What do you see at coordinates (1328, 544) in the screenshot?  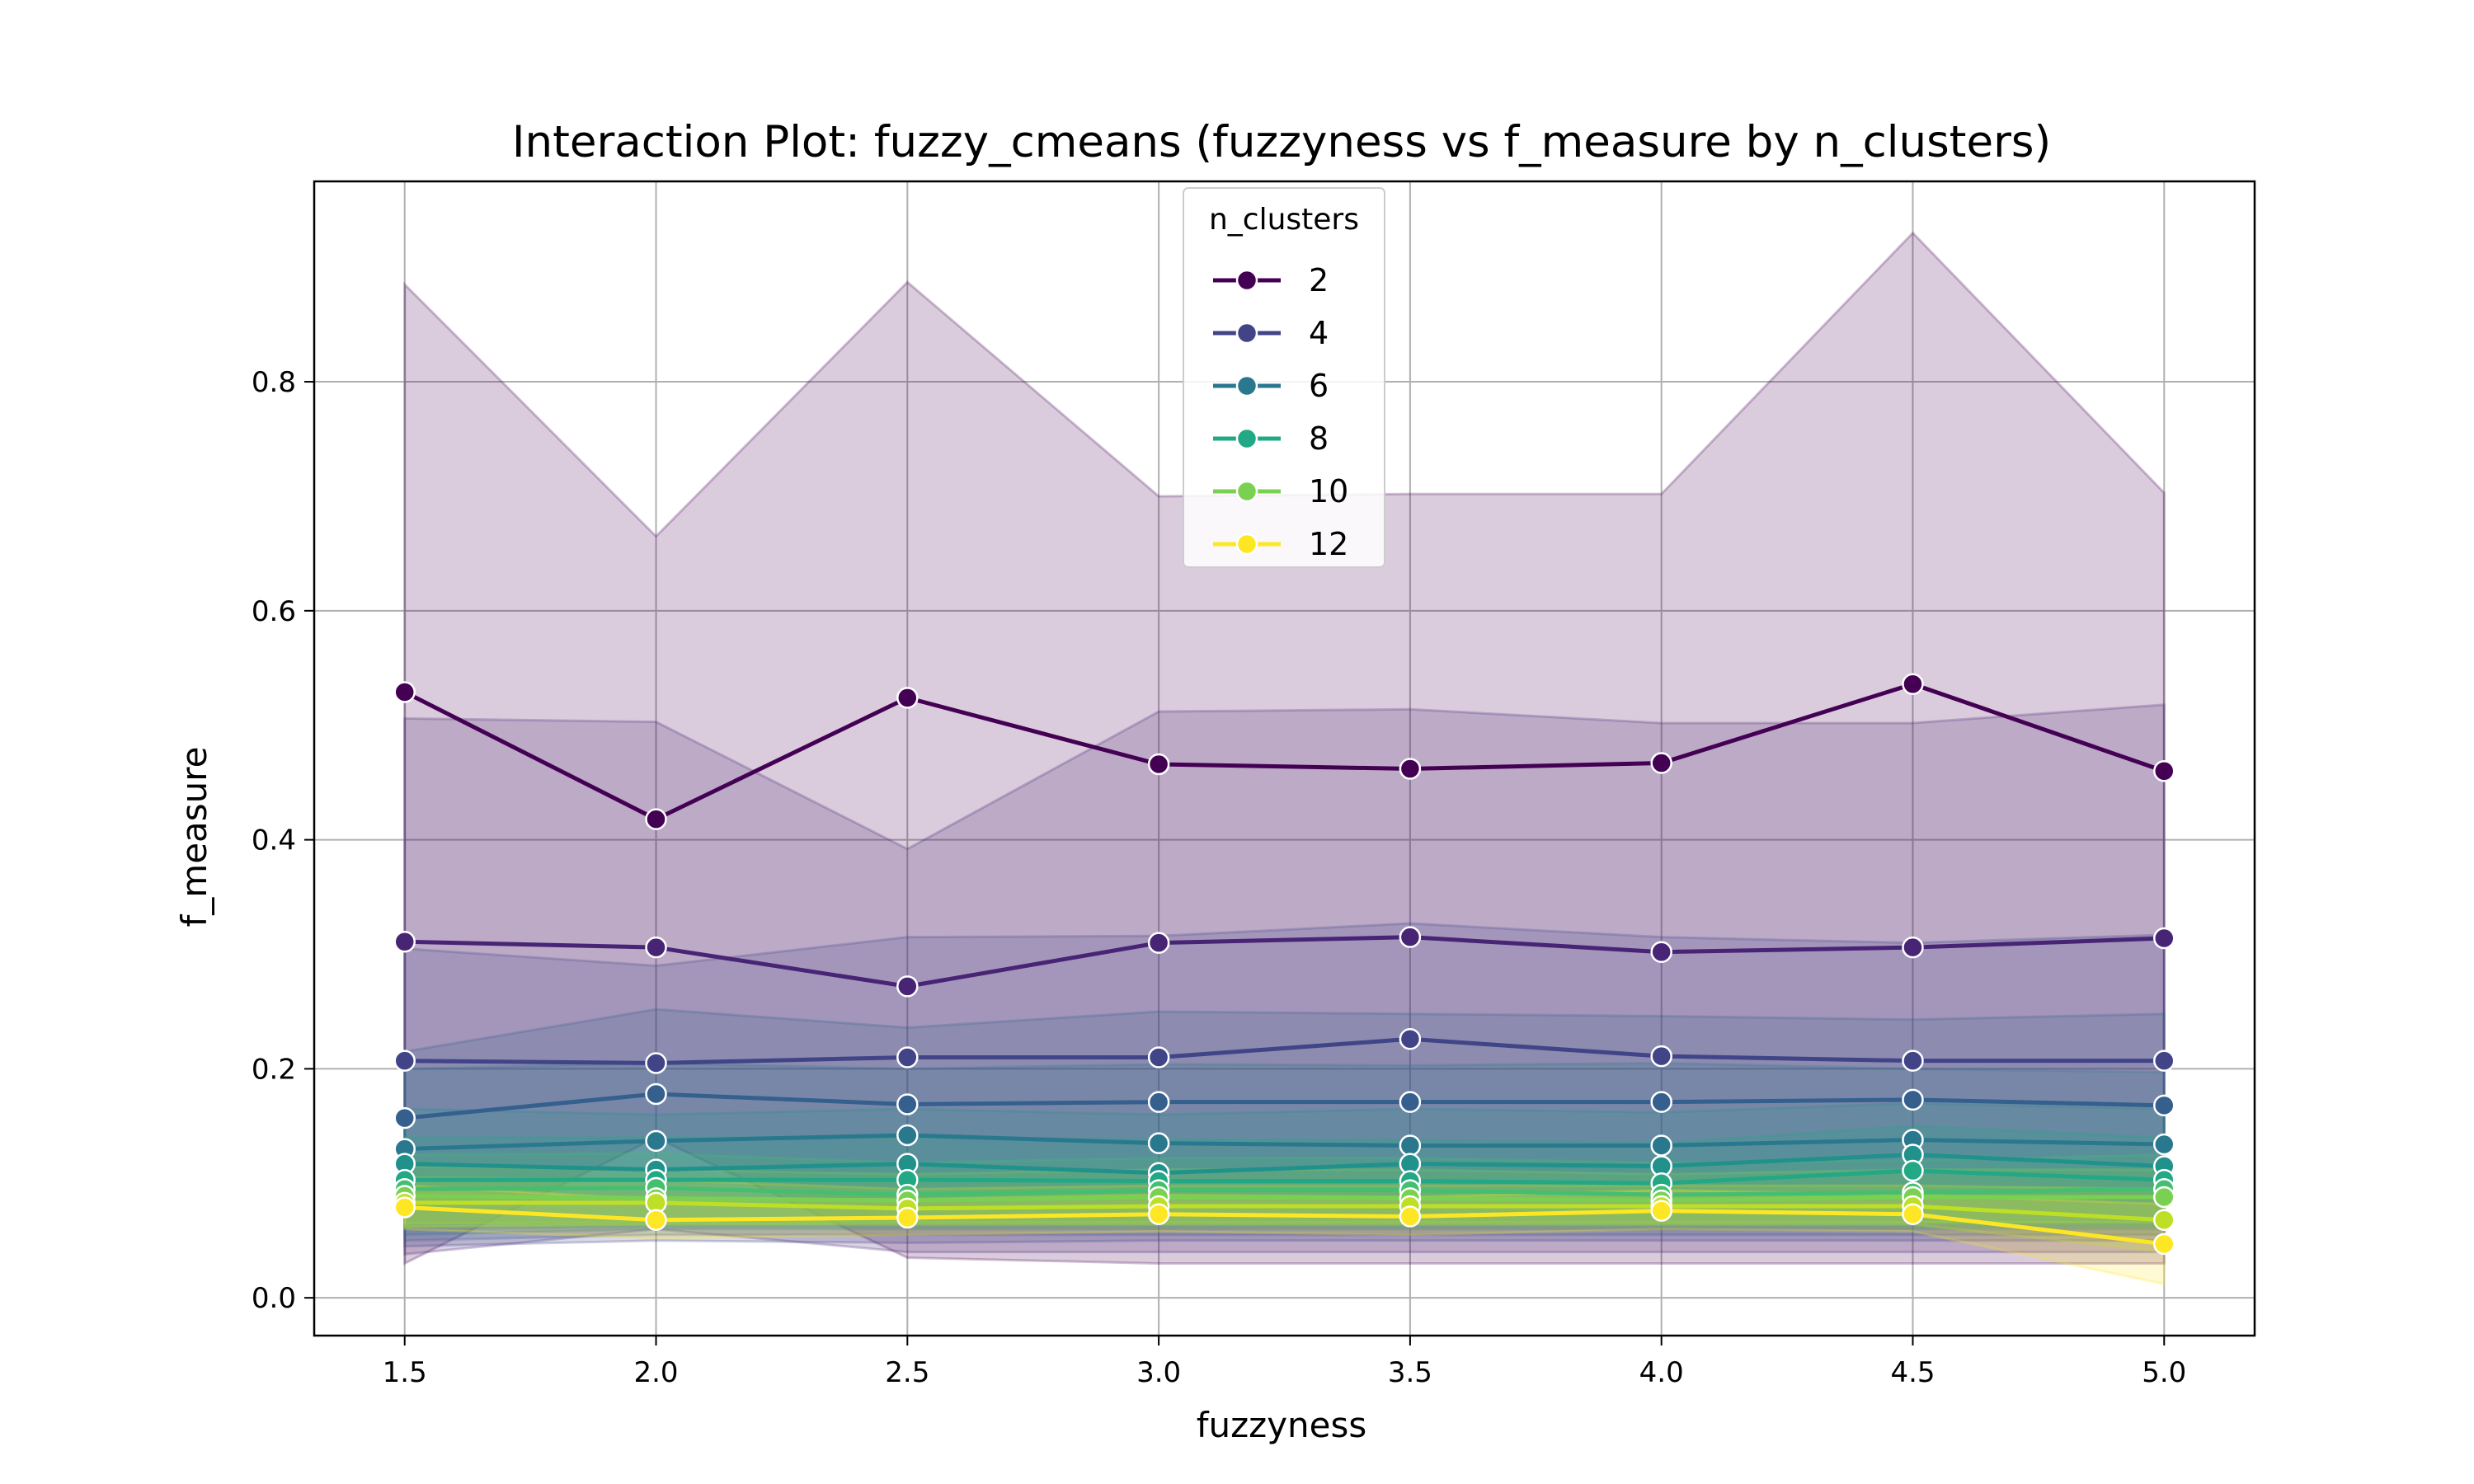 I see `legend-label: 12` at bounding box center [1328, 544].